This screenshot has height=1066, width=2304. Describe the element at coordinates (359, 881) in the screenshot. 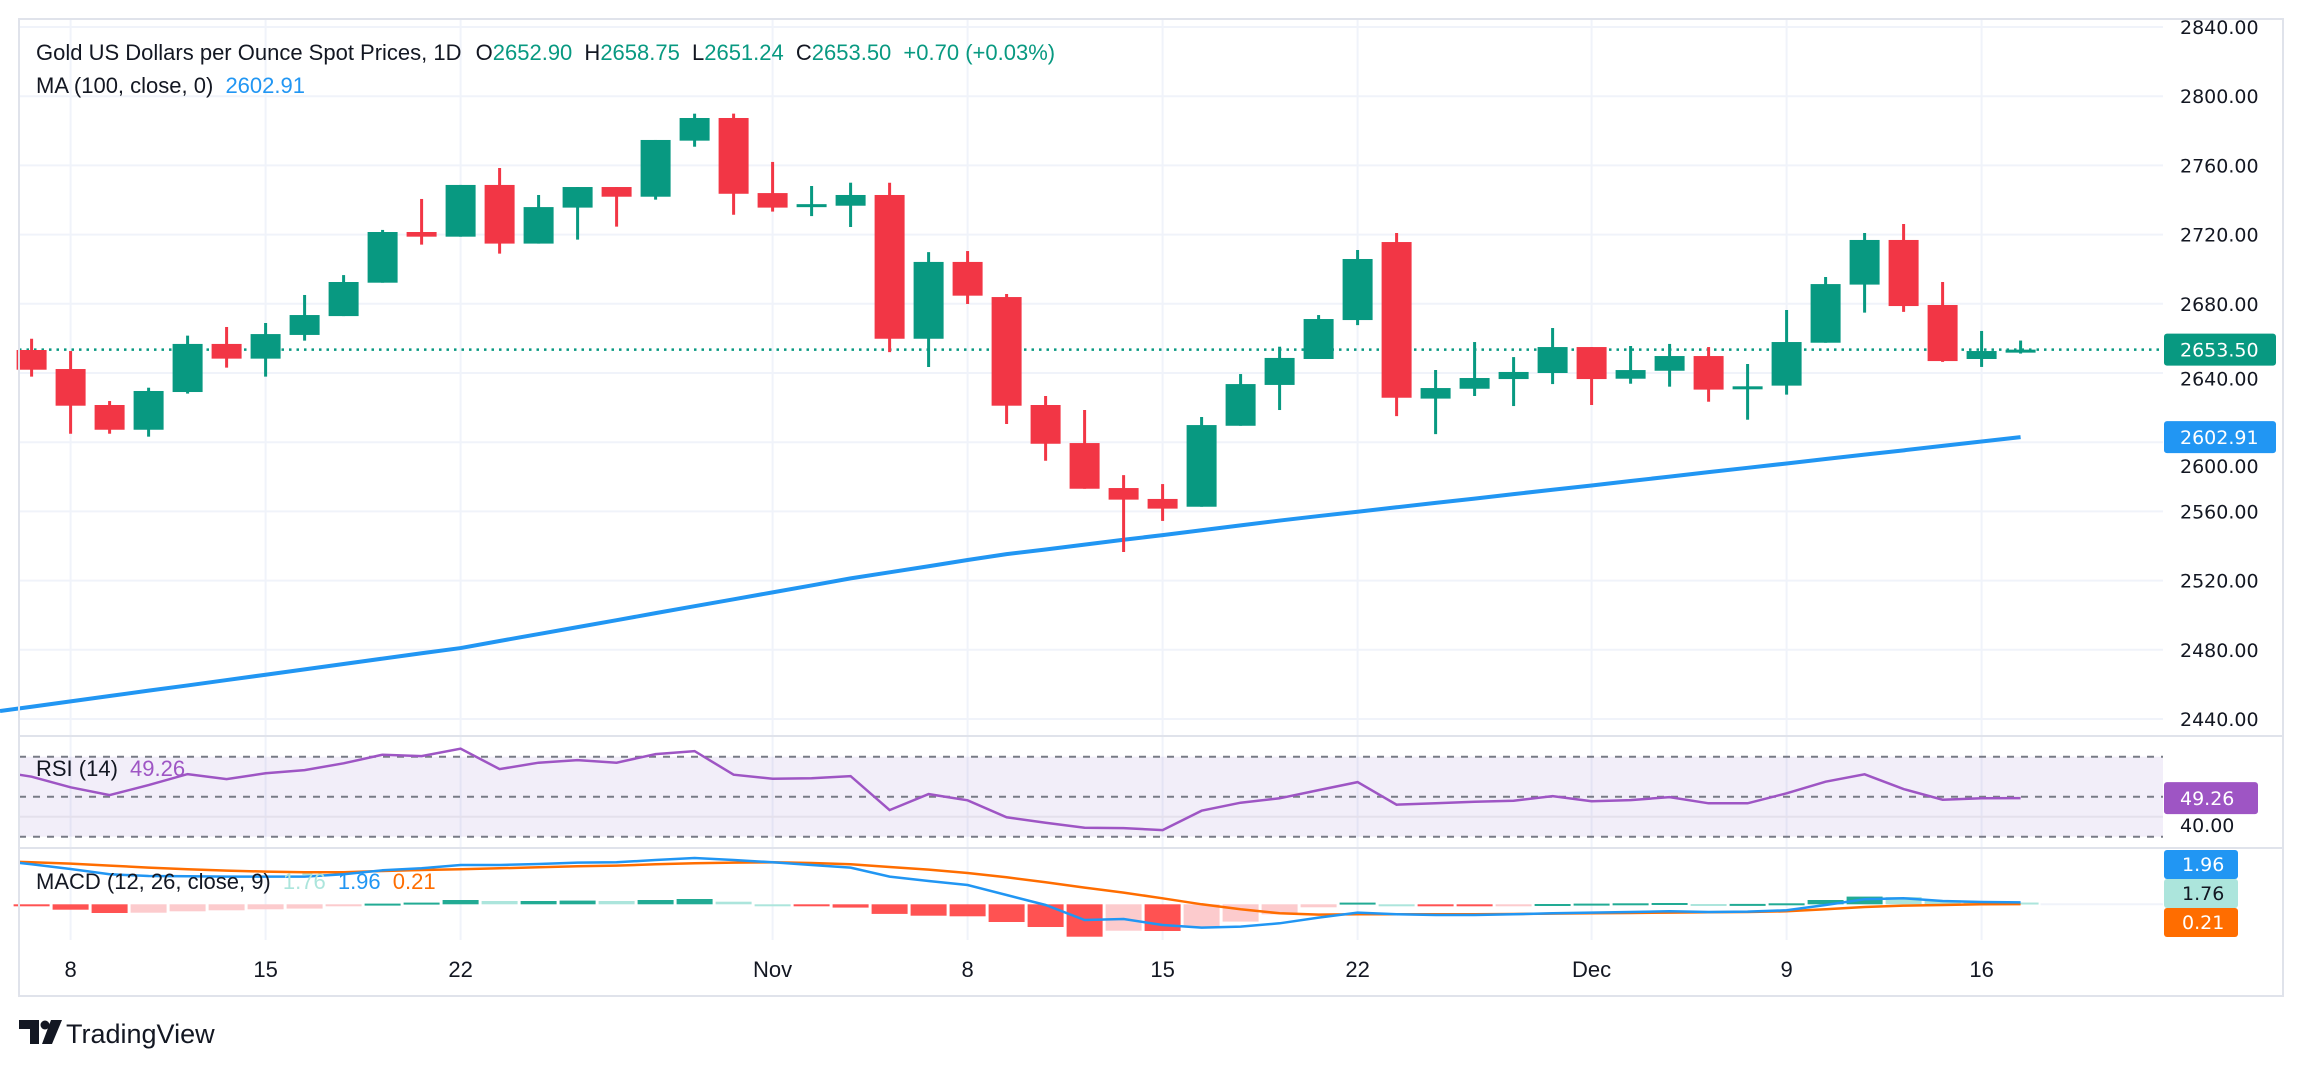

I see `macd-legend-macd: 1.96` at that location.